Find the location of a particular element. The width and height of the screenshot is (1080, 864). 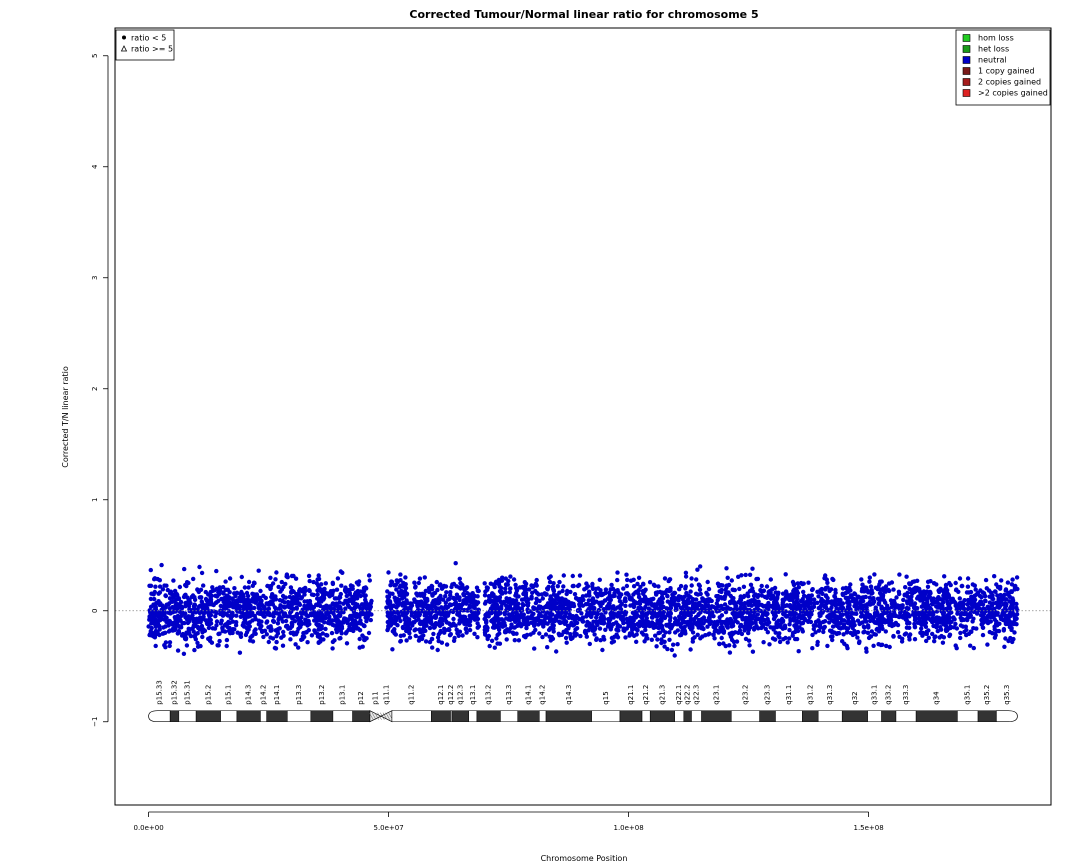

y-tick-label: 3 is located at coordinates (95, 278).